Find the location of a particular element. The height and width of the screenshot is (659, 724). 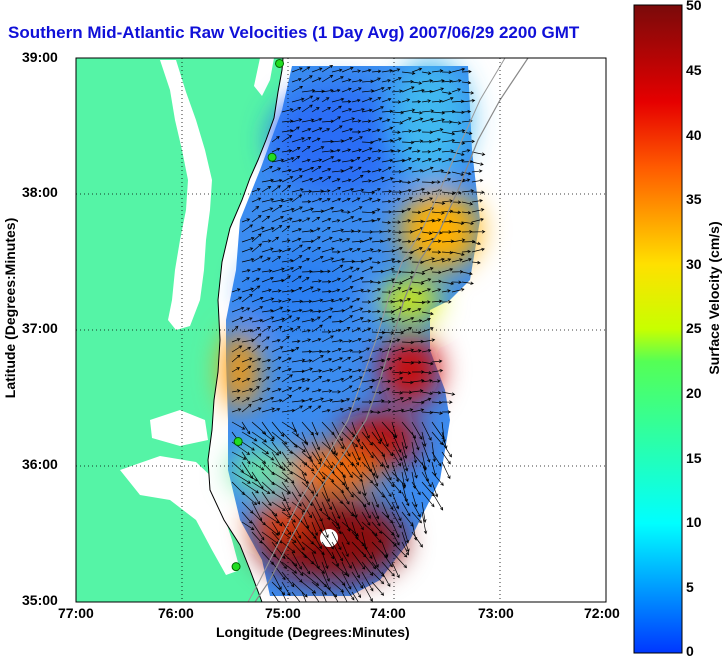

y-tick-label: 39:00 is located at coordinates (40, 57).